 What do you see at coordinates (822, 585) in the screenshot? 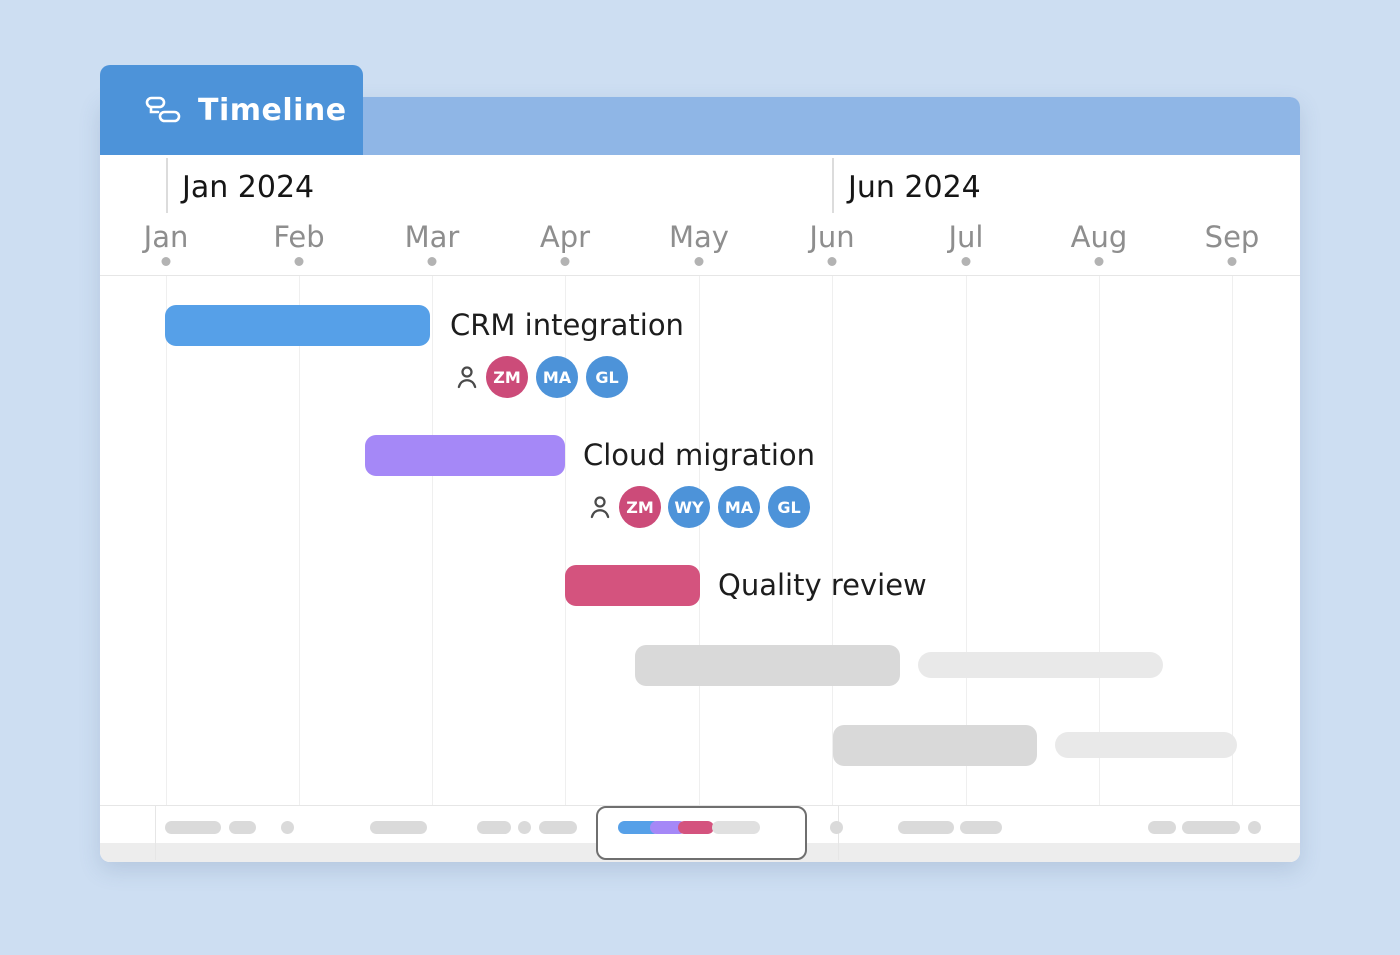
I see `task-label: Quality review` at bounding box center [822, 585].